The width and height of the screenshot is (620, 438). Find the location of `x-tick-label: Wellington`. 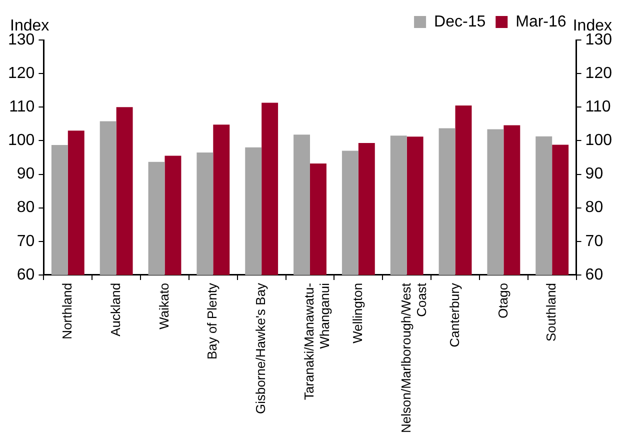

x-tick-label: Wellington is located at coordinates (357, 313).